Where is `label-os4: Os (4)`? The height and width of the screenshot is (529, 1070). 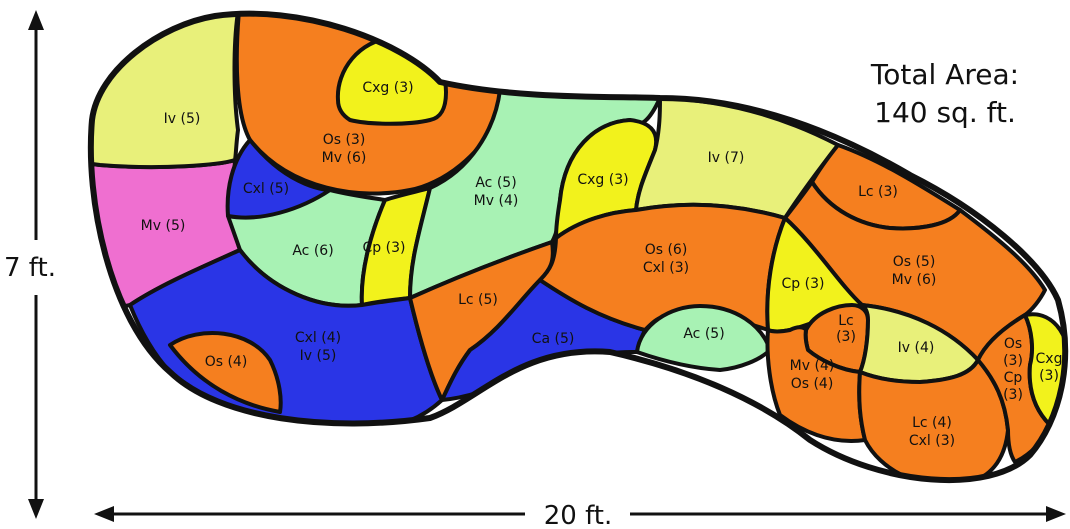
label-os4: Os (4) is located at coordinates (226, 362).